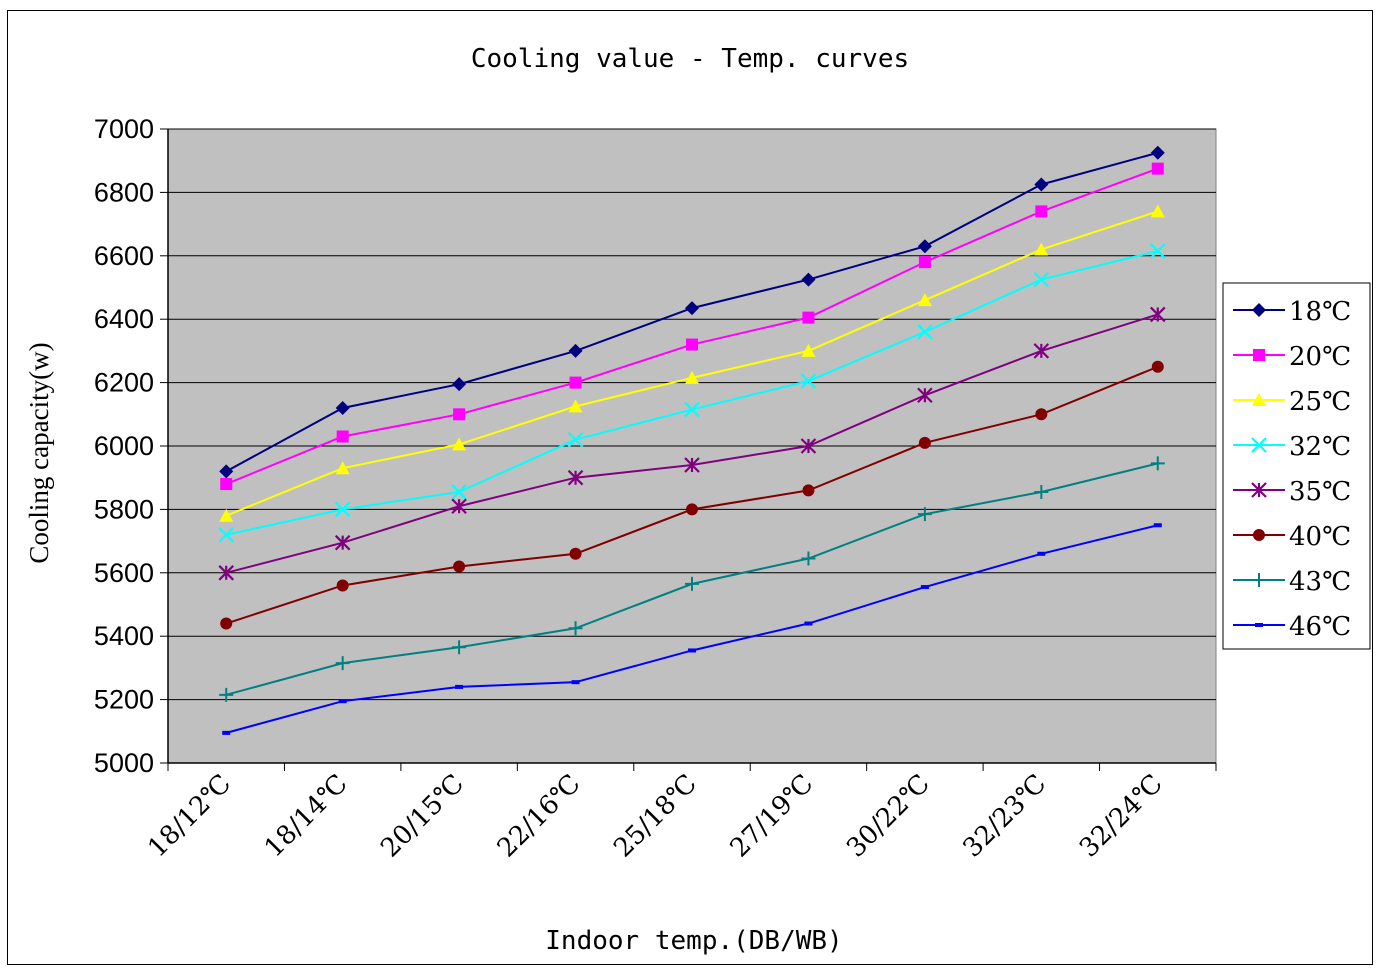  Describe the element at coordinates (39, 452) in the screenshot. I see `y-axis-label: Cooling capacity(w)` at that location.